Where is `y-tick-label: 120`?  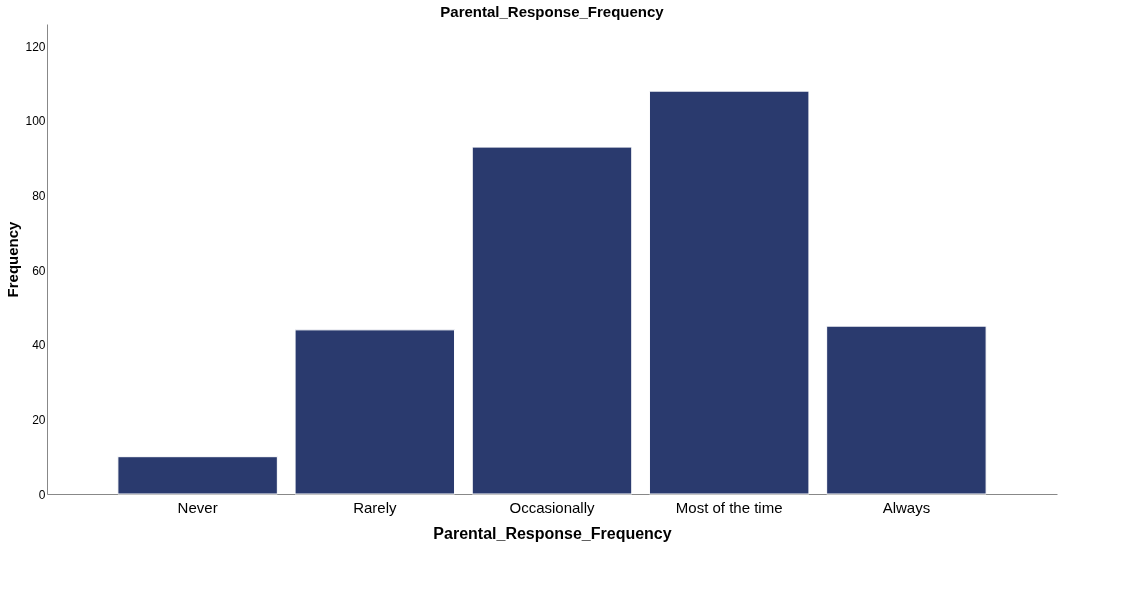
y-tick-label: 120 is located at coordinates (35, 46).